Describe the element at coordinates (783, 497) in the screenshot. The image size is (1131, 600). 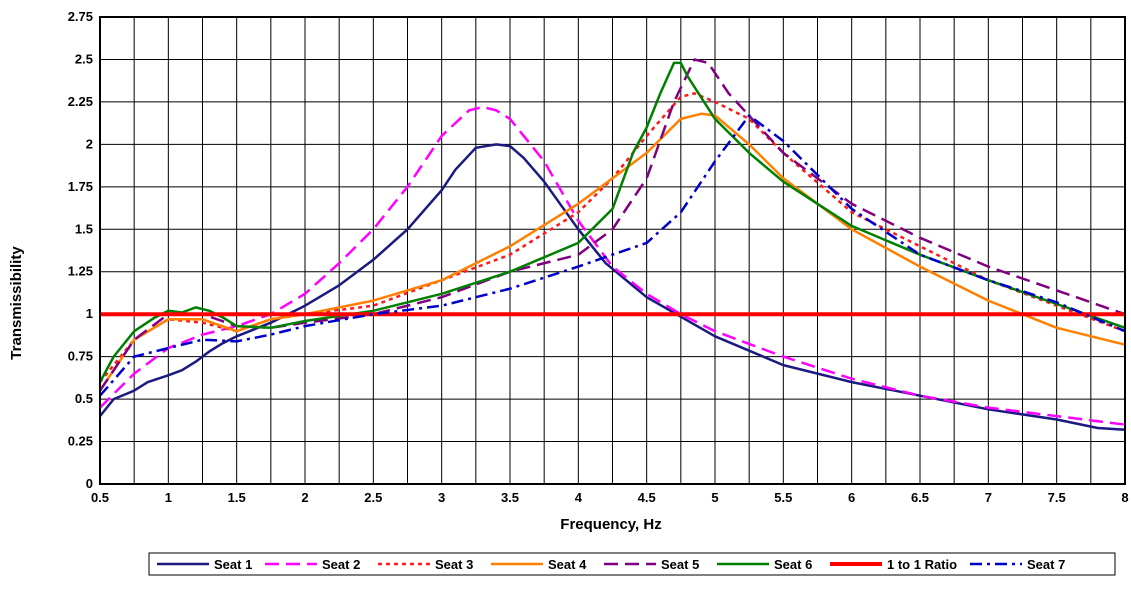
I see `x-tick-label: 5.5` at that location.